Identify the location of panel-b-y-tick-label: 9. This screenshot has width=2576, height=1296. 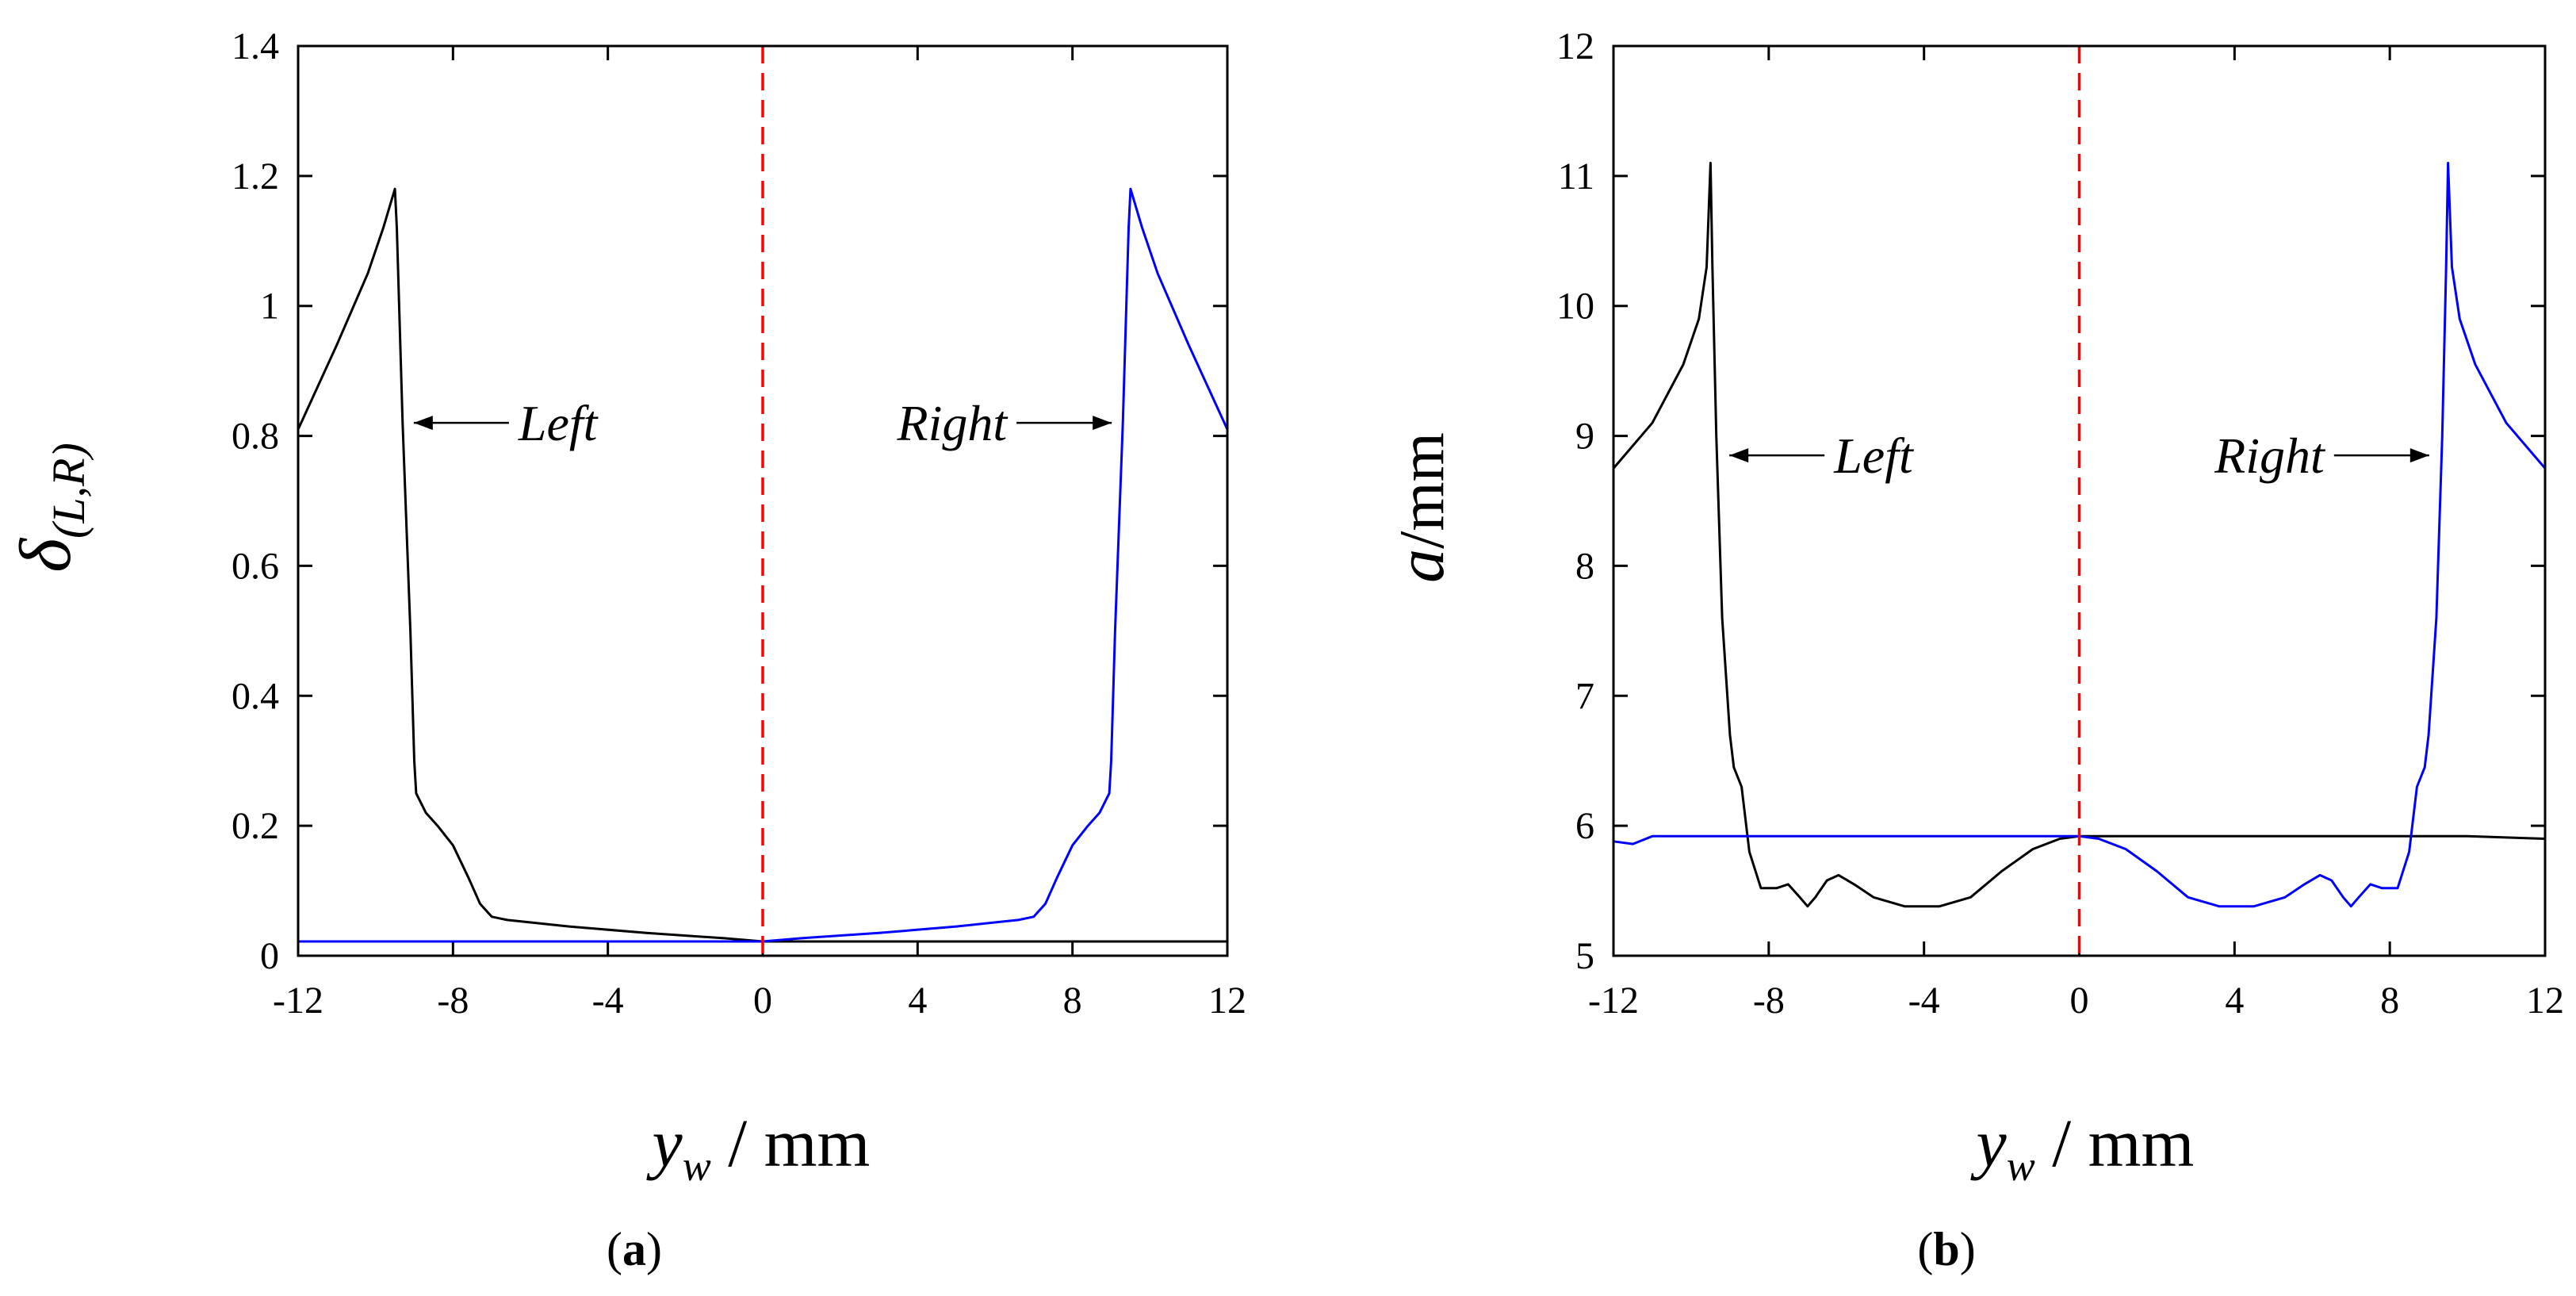
(1584, 437).